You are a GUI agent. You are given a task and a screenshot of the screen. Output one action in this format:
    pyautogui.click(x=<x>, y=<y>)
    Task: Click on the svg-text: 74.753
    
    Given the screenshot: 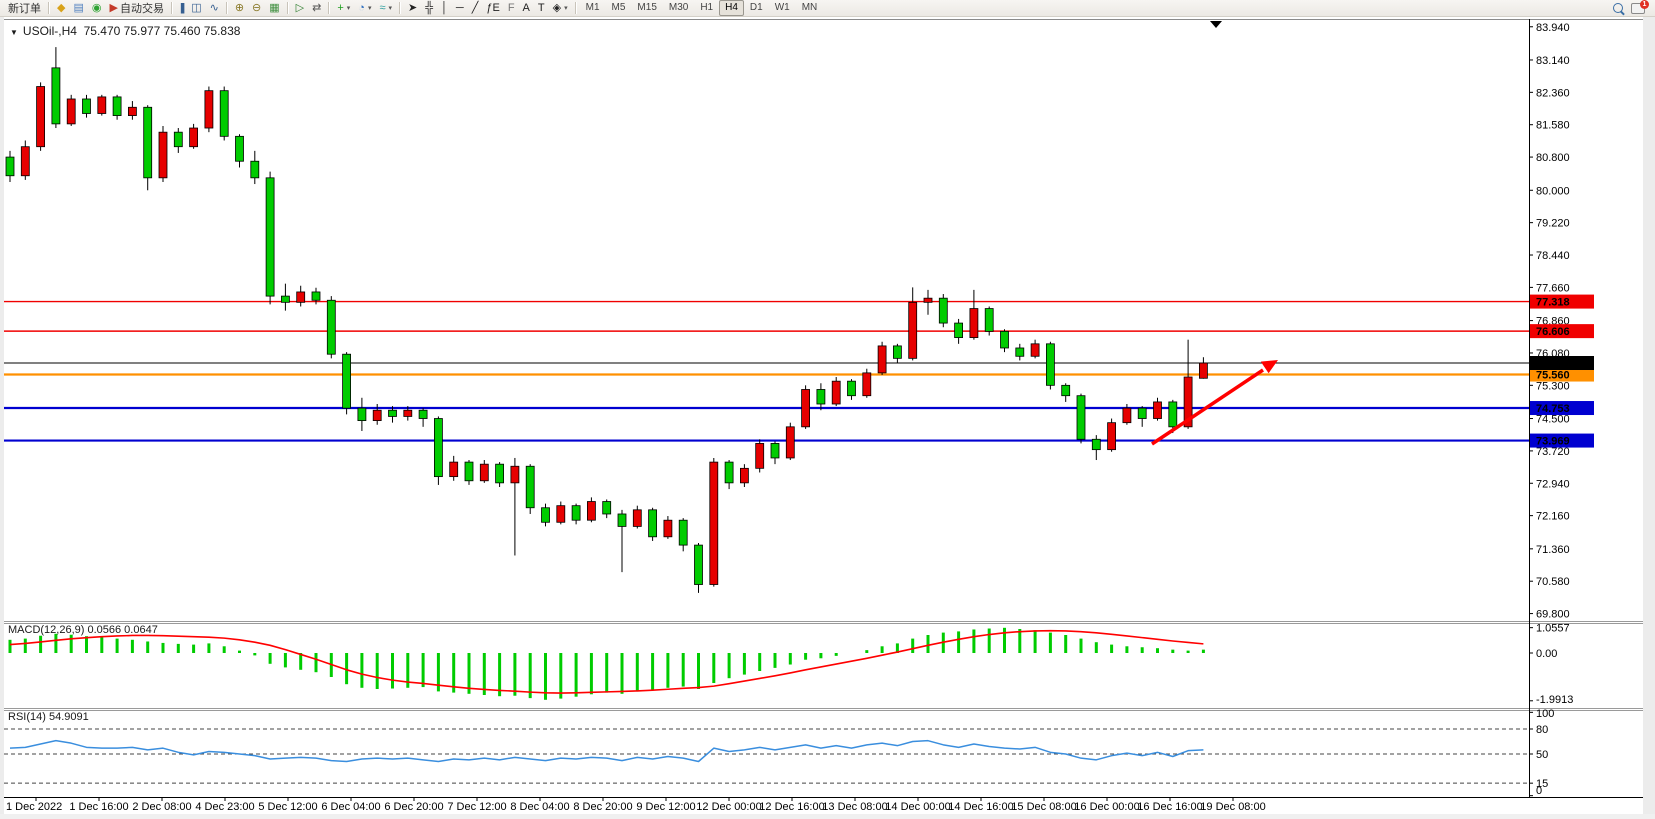 What is the action you would take?
    pyautogui.click(x=1553, y=409)
    